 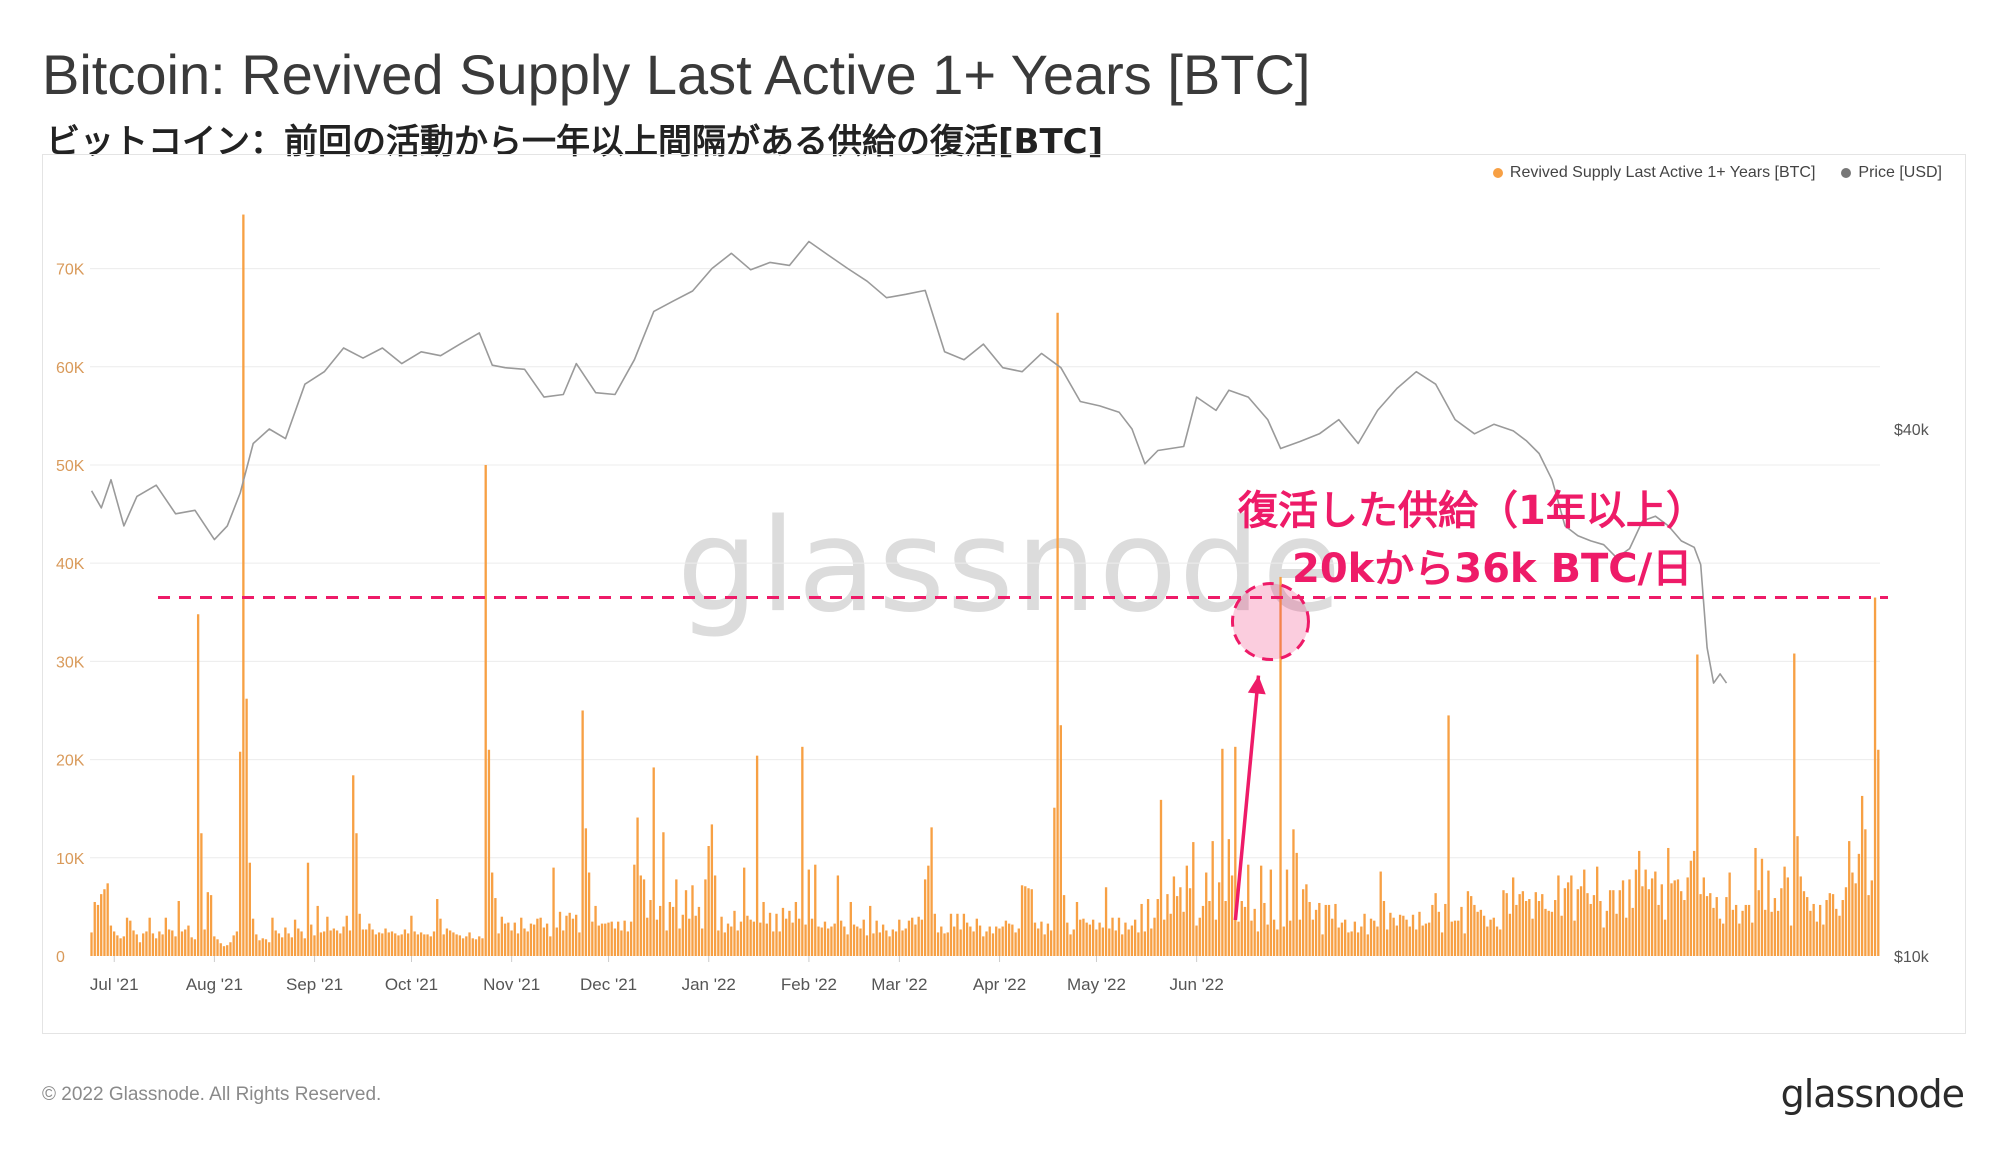 What do you see at coordinates (575, 142) in the screenshot?
I see `chart-subtitle-japanese: ビットコイン：前回の活動から一年以上間隔がある供給の復活[BTC]` at bounding box center [575, 142].